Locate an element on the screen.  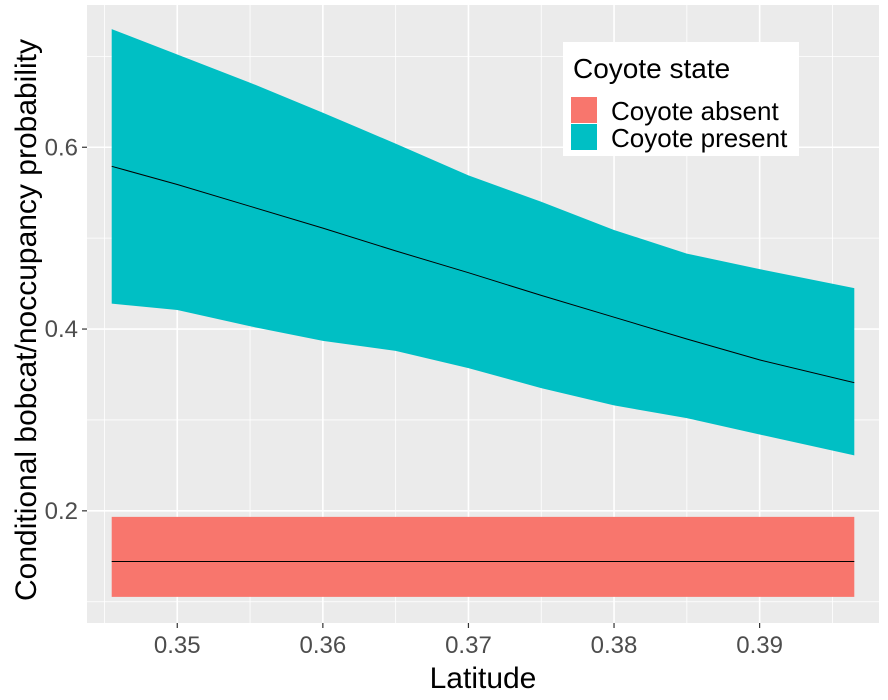
legend-key-coyote-present is located at coordinates (584, 137).